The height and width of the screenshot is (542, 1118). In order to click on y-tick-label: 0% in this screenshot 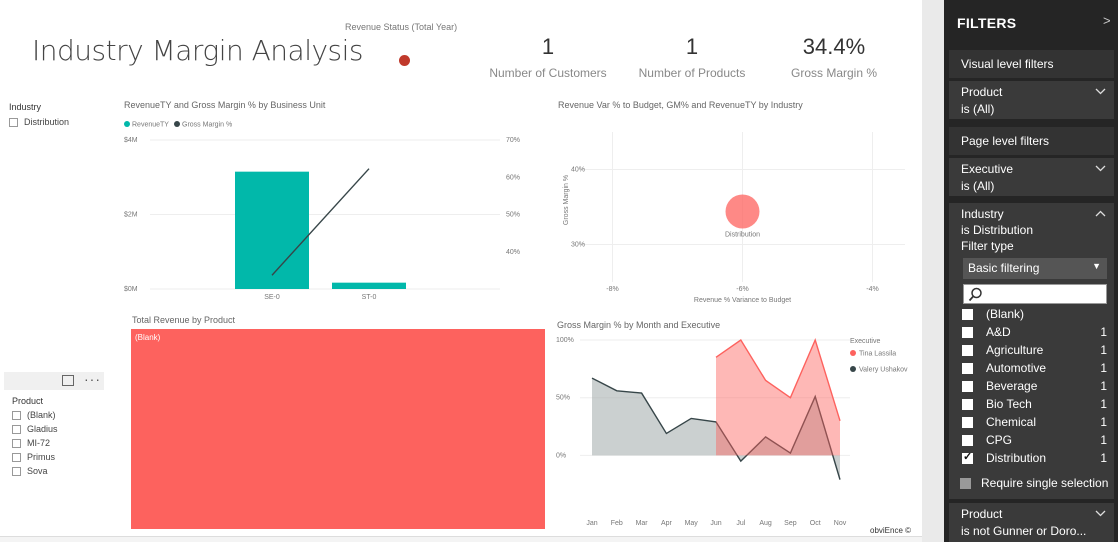, I will do `click(561, 455)`.